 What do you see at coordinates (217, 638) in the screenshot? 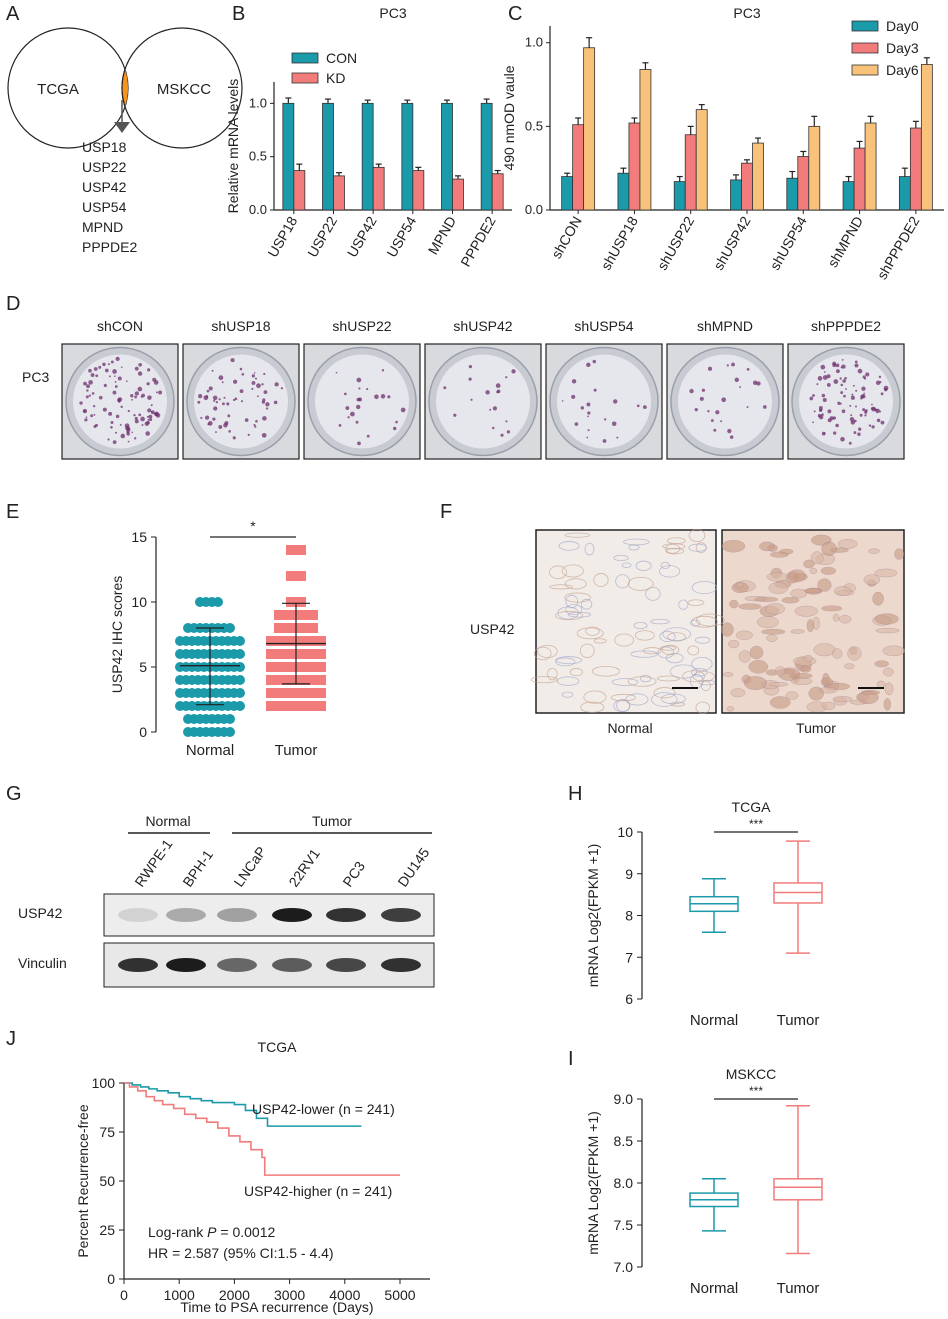
I see `panel-e-scatter: 0 5 10 15 USP42 IHC scores Normal Tumor *` at bounding box center [217, 638].